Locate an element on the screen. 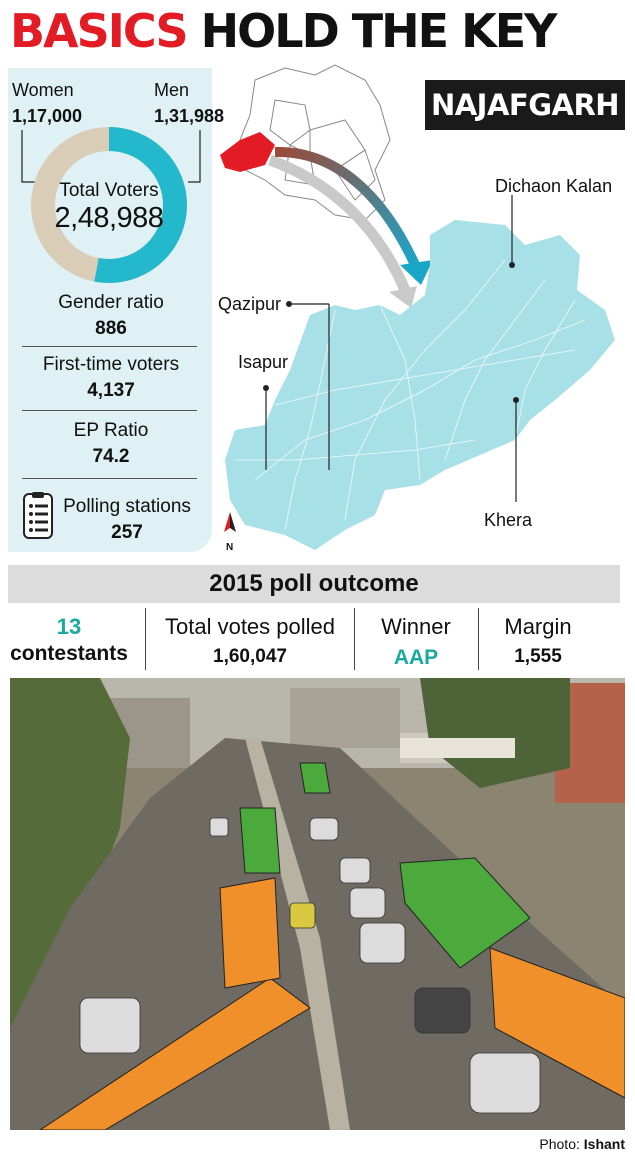 The image size is (635, 1157). place-isapur: Isapur is located at coordinates (263, 362).